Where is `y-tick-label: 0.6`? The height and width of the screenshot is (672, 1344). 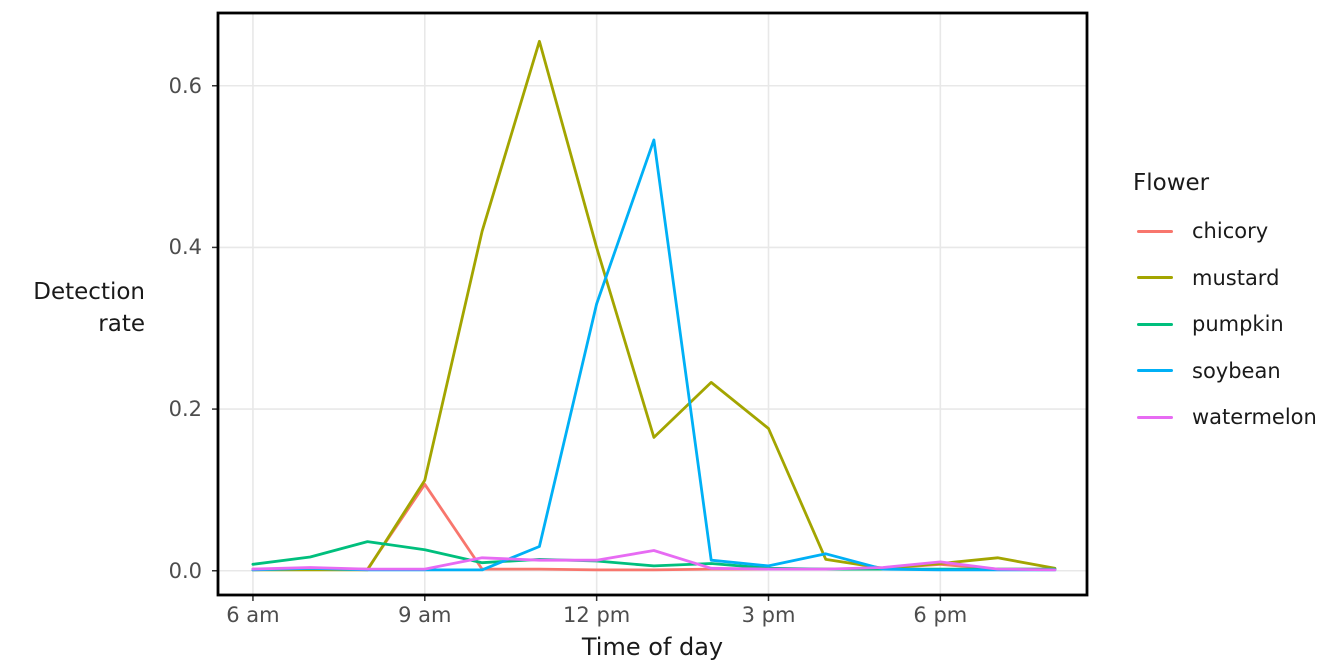 y-tick-label: 0.6 is located at coordinates (185, 85).